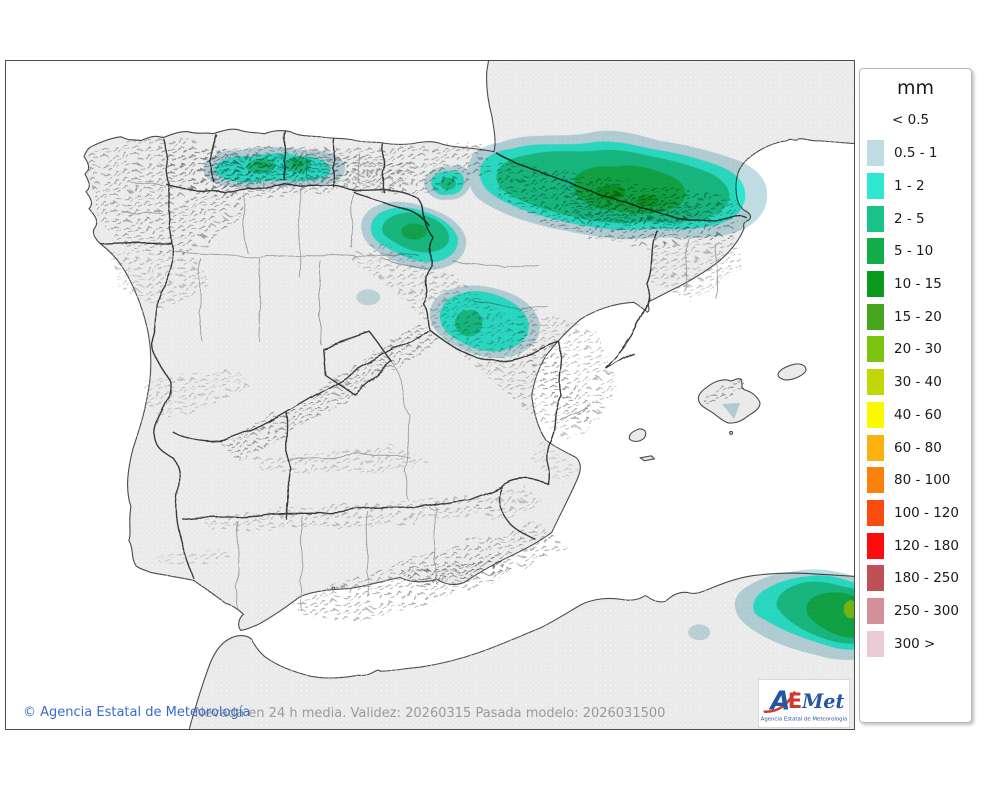 The height and width of the screenshot is (790, 1000). Describe the element at coordinates (729, 401) in the screenshot. I see `island-mallorca` at that location.